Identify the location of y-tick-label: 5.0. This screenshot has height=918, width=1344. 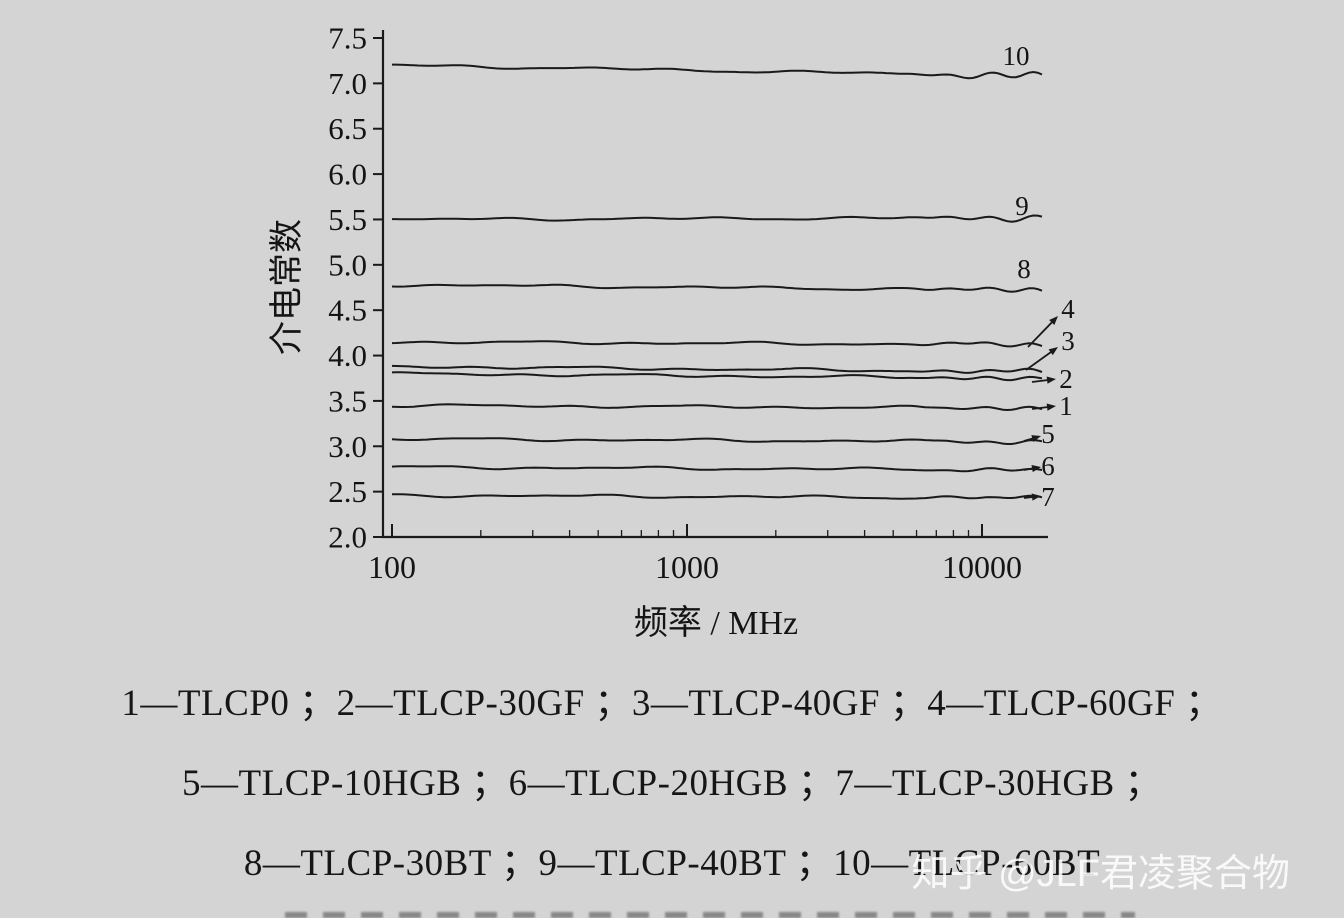
(347, 264).